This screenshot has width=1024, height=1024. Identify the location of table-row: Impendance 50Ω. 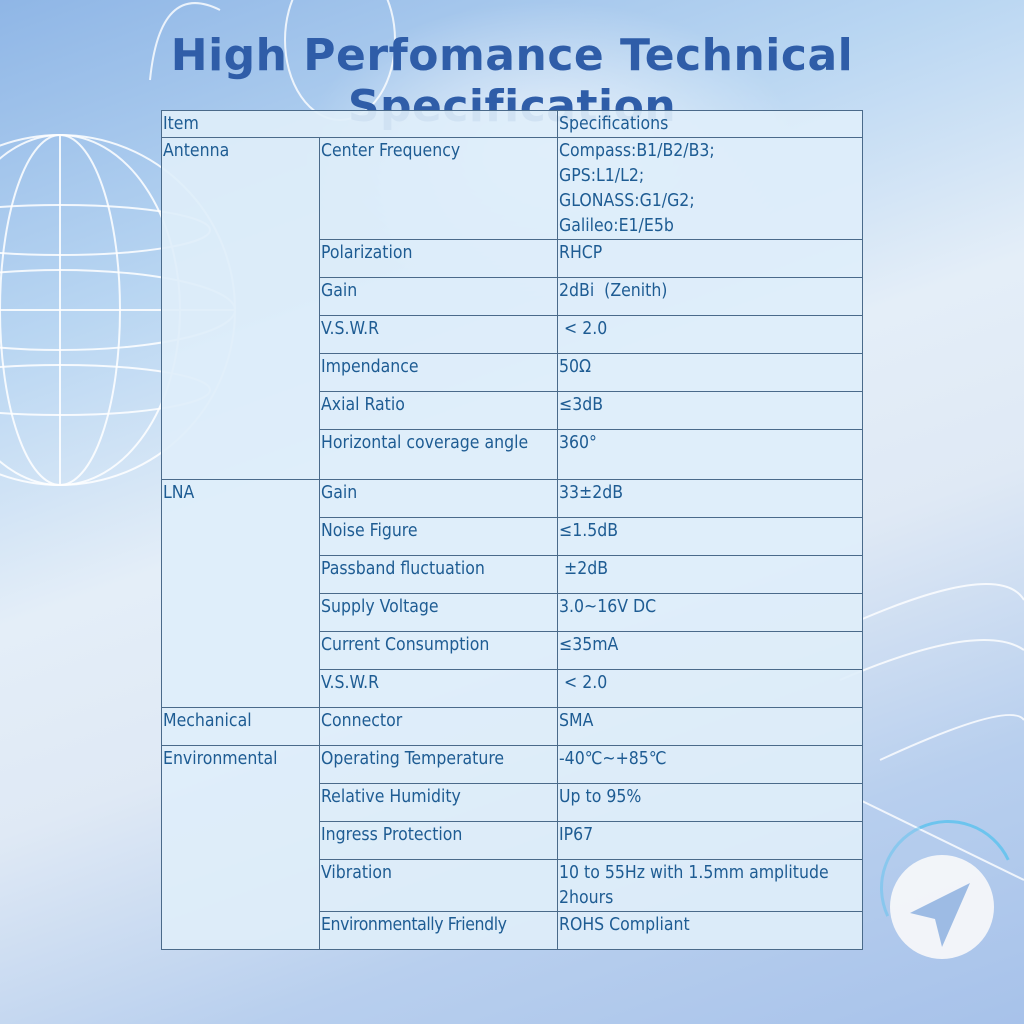
(512, 372).